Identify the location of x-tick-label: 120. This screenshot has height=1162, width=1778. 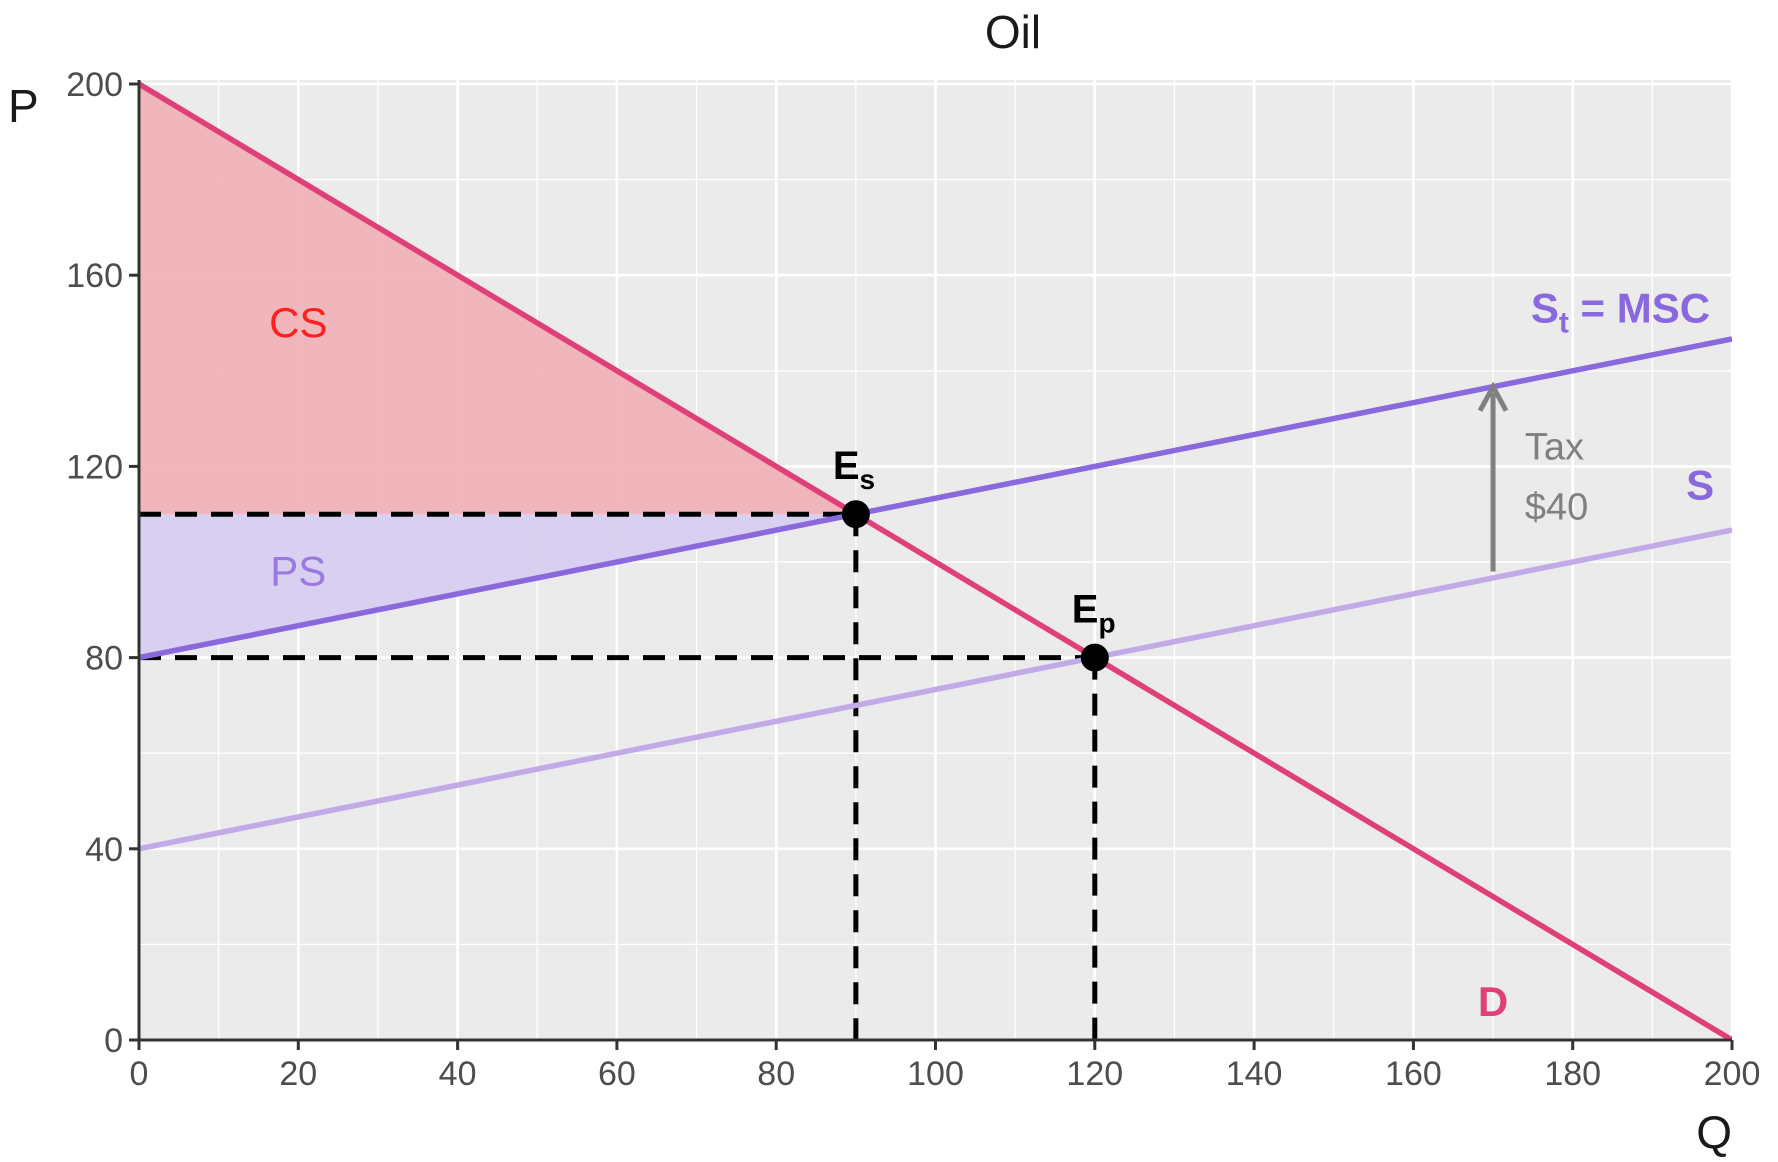
(1094, 1074).